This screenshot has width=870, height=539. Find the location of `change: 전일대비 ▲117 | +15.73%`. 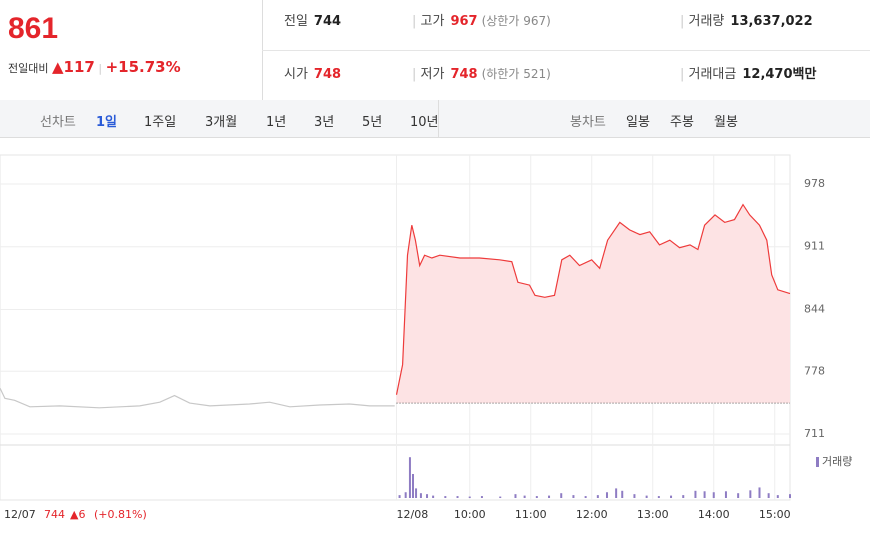

change: 전일대비 ▲117 | +15.73% is located at coordinates (94, 67).